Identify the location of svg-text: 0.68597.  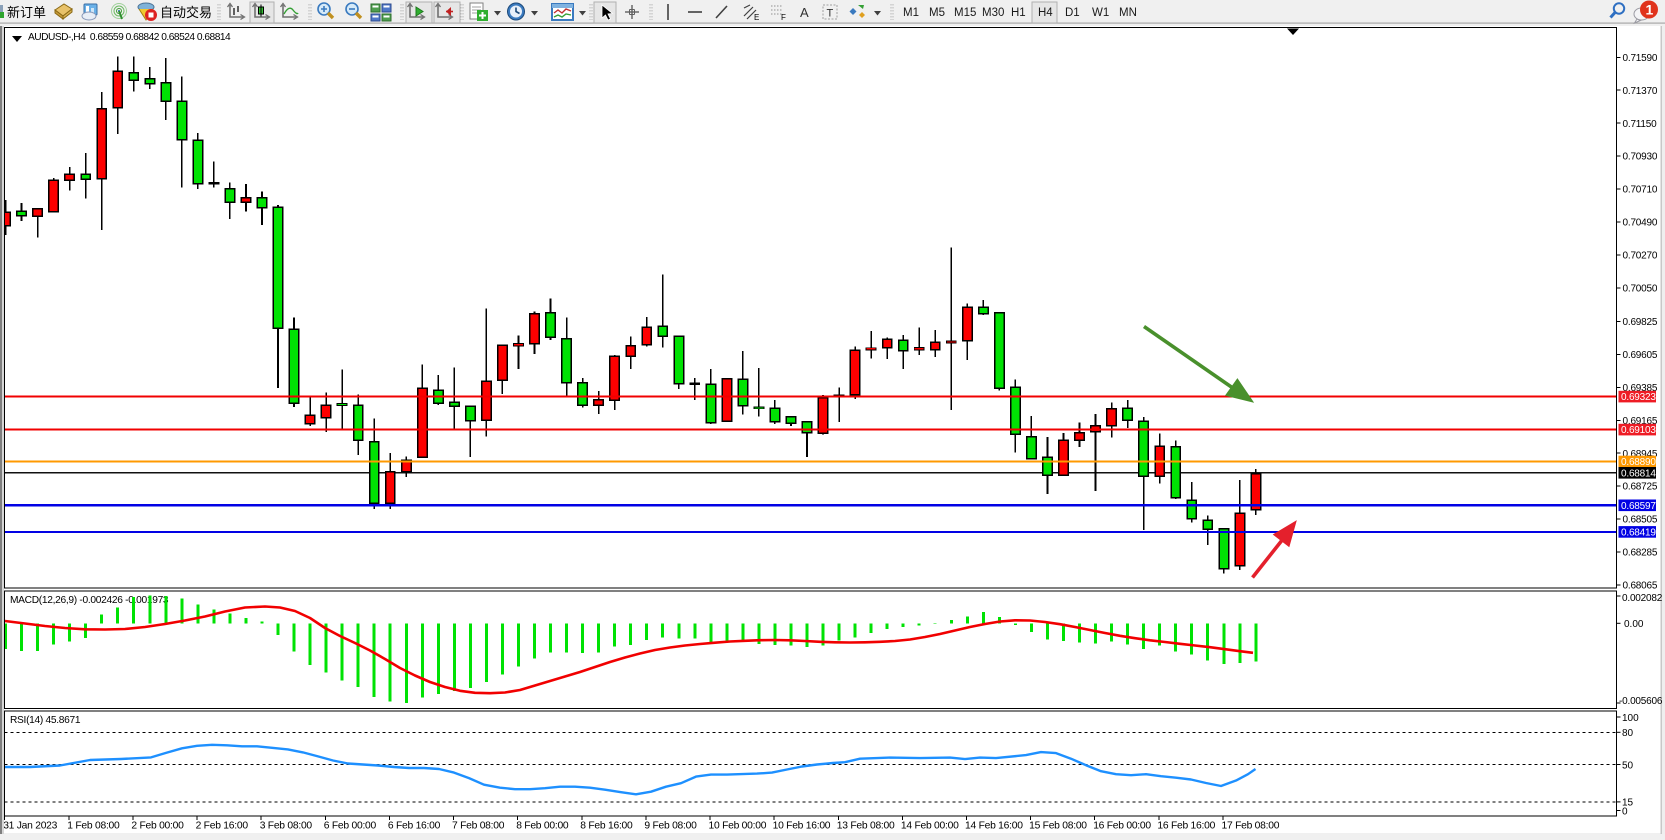
(1638, 506).